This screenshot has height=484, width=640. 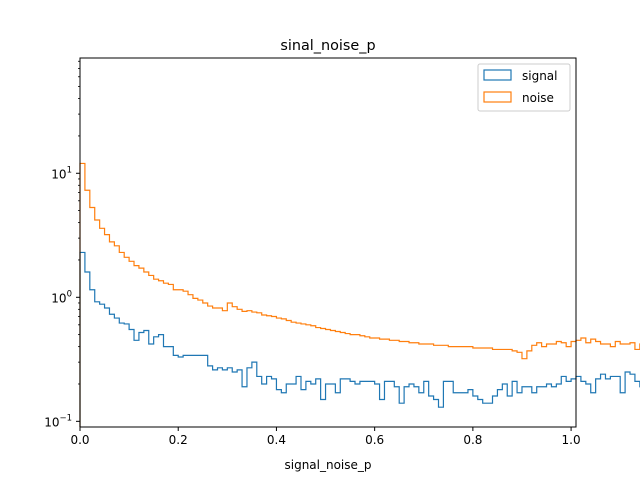 What do you see at coordinates (79, 440) in the screenshot?
I see `x-tick-label: 0.0` at bounding box center [79, 440].